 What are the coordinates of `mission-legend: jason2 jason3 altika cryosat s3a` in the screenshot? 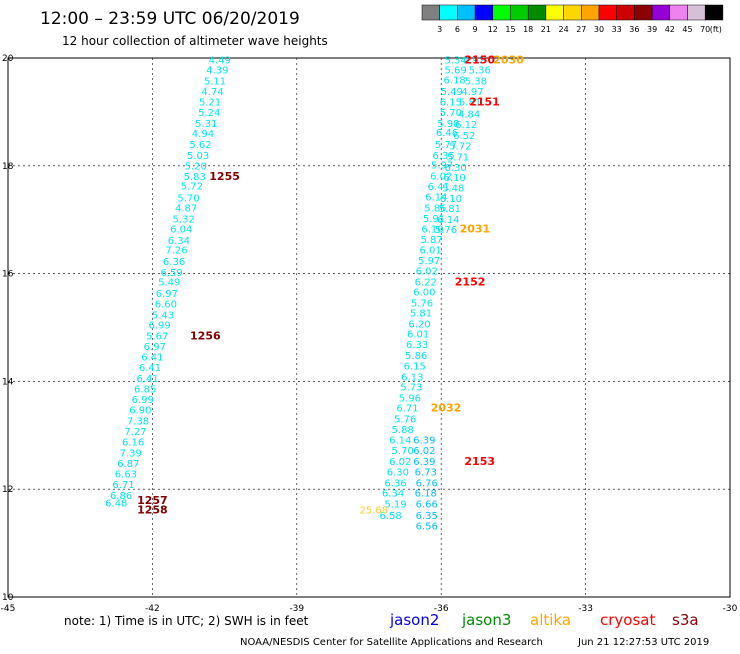 It's located at (544, 620).